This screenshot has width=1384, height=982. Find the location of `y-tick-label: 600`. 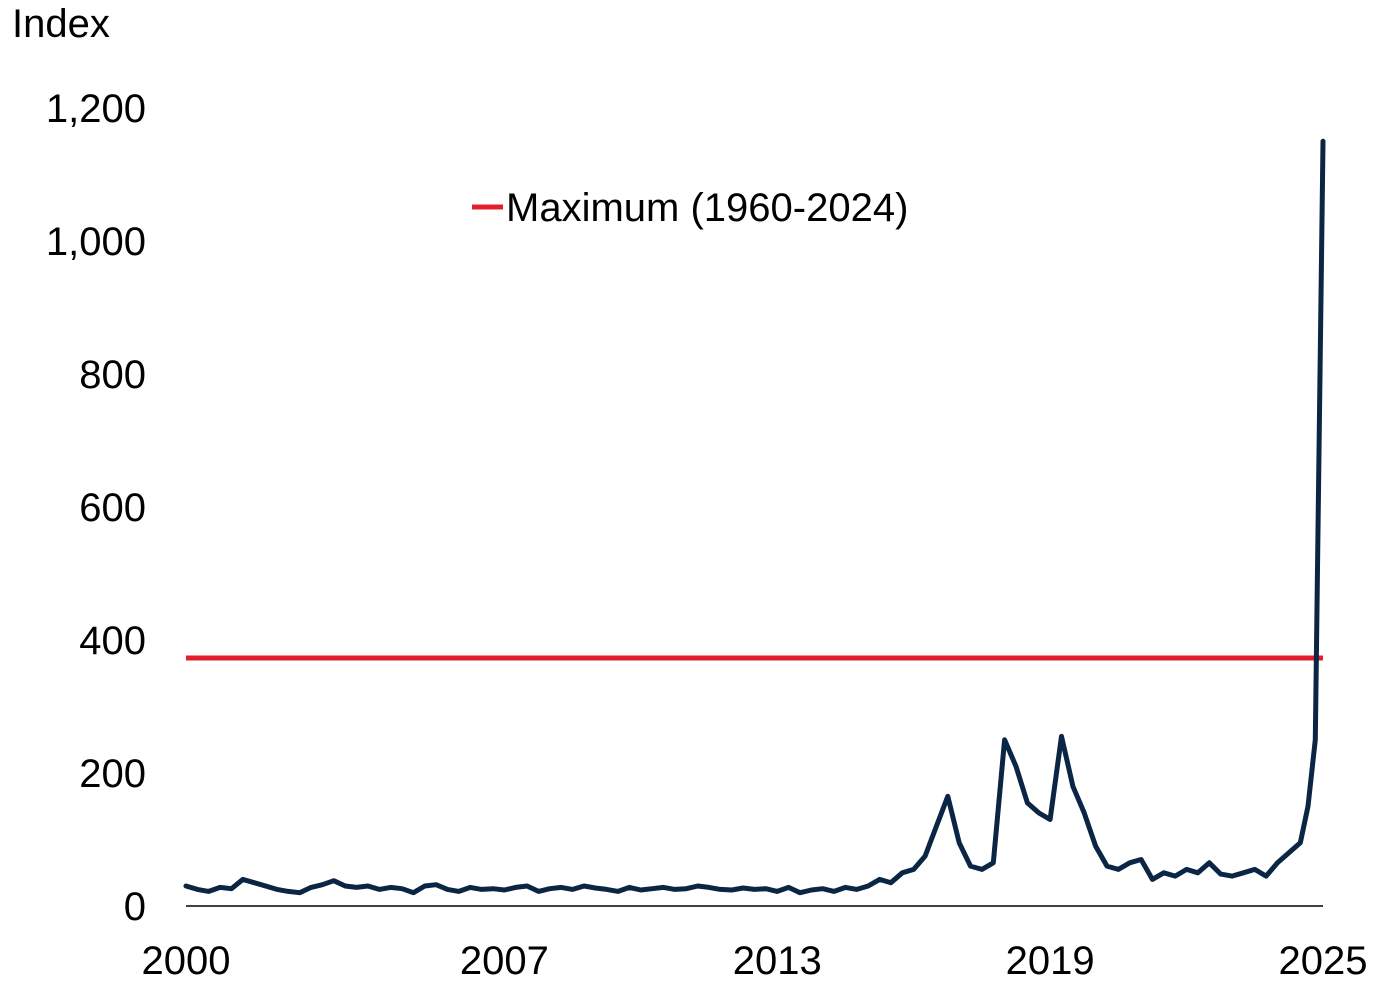

y-tick-label: 600 is located at coordinates (112, 508).